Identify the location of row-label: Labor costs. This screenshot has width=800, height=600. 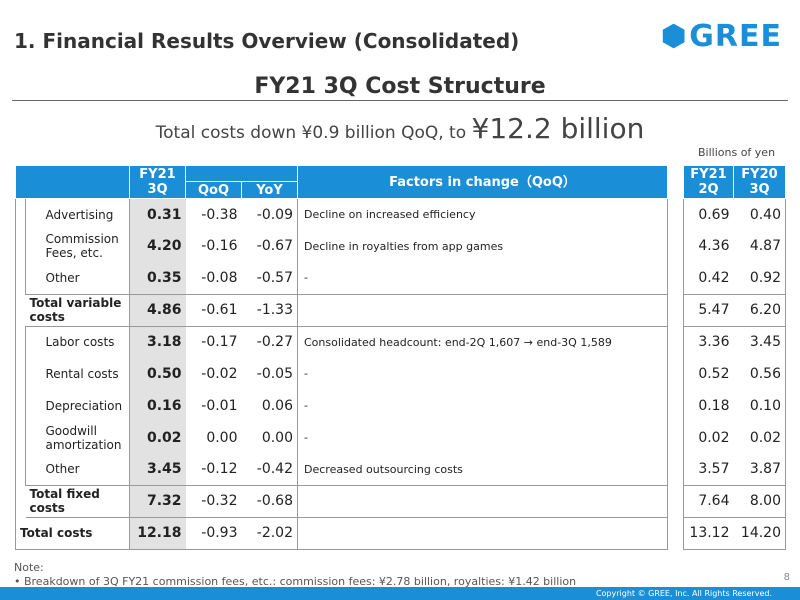
(85, 342).